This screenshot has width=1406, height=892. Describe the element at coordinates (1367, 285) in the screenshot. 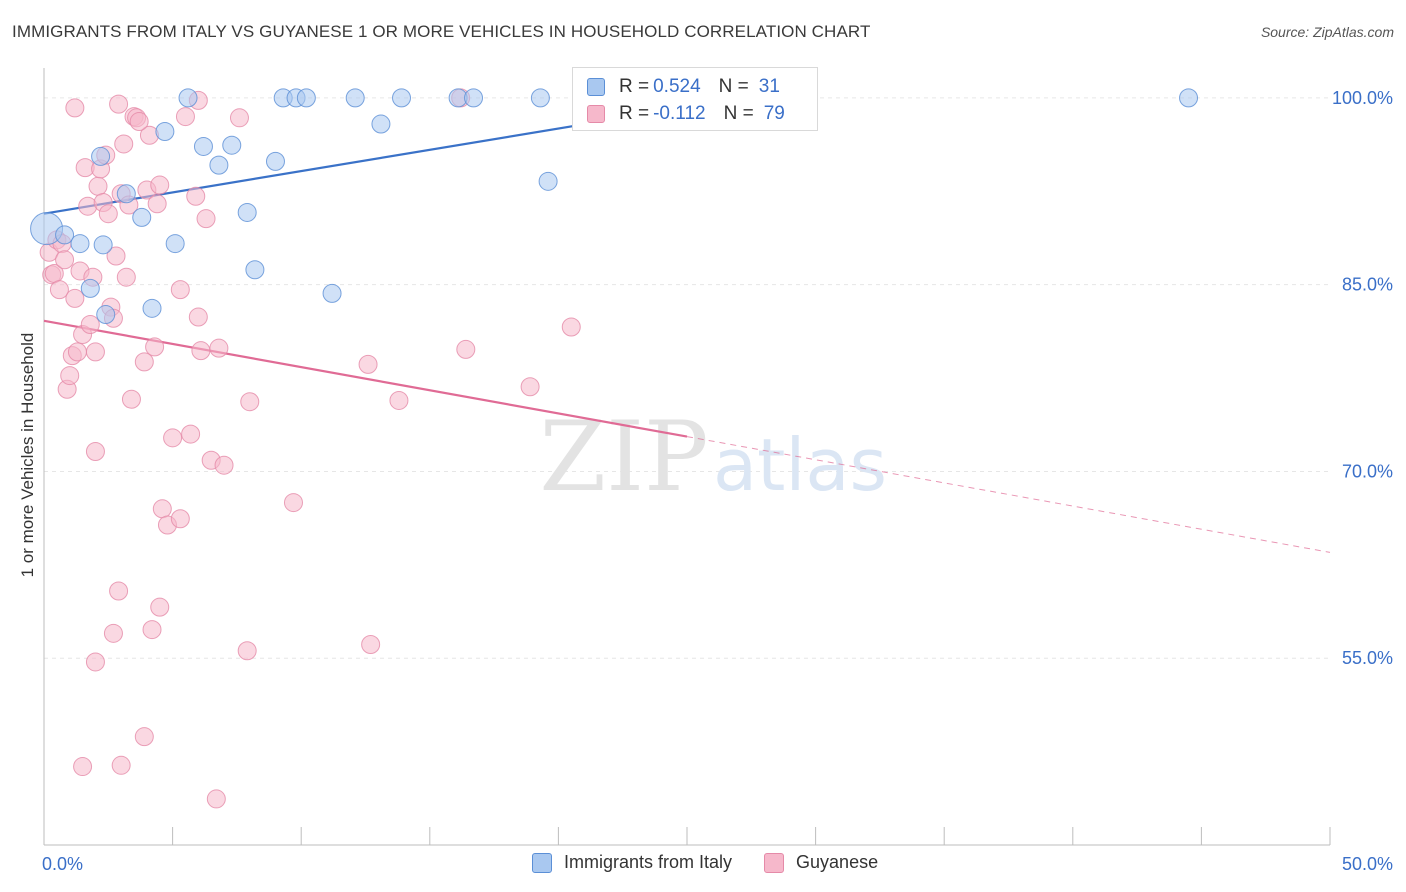

I see `y-tick-label: 85.0%` at that location.